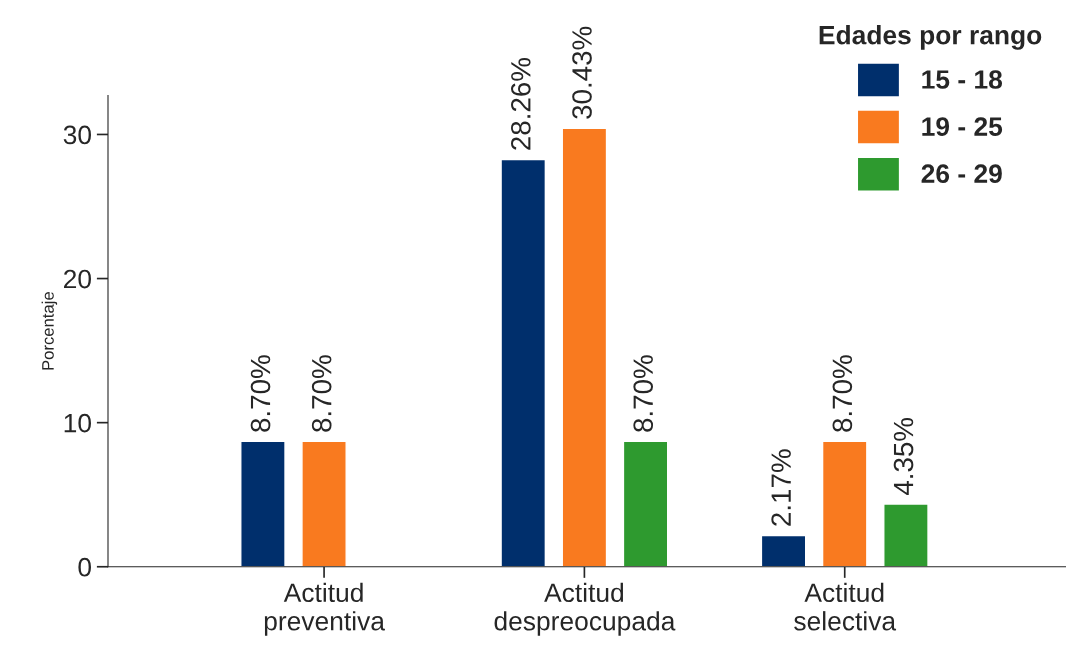 This screenshot has height=659, width=1066. Describe the element at coordinates (324, 609) in the screenshot. I see `x-tick-label: Actitud preventiva` at that location.